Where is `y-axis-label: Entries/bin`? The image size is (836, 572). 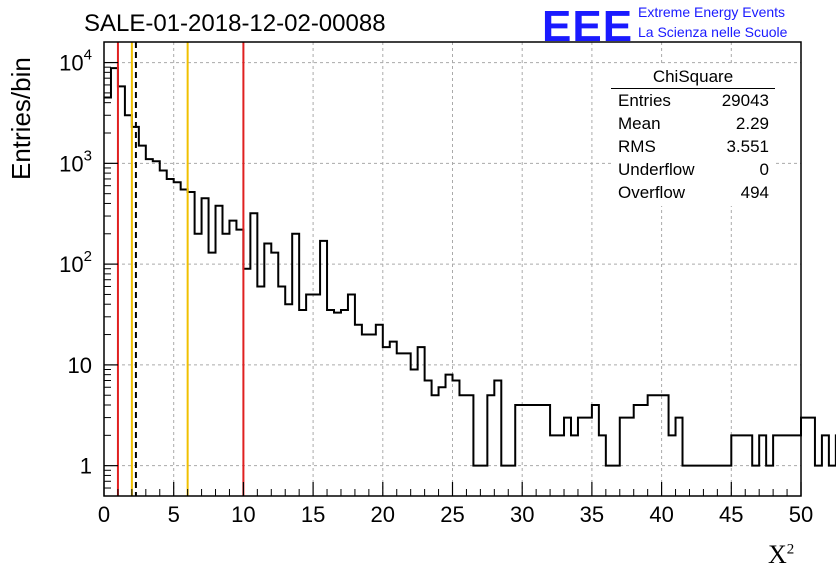 y-axis-label: Entries/bin is located at coordinates (21, 118).